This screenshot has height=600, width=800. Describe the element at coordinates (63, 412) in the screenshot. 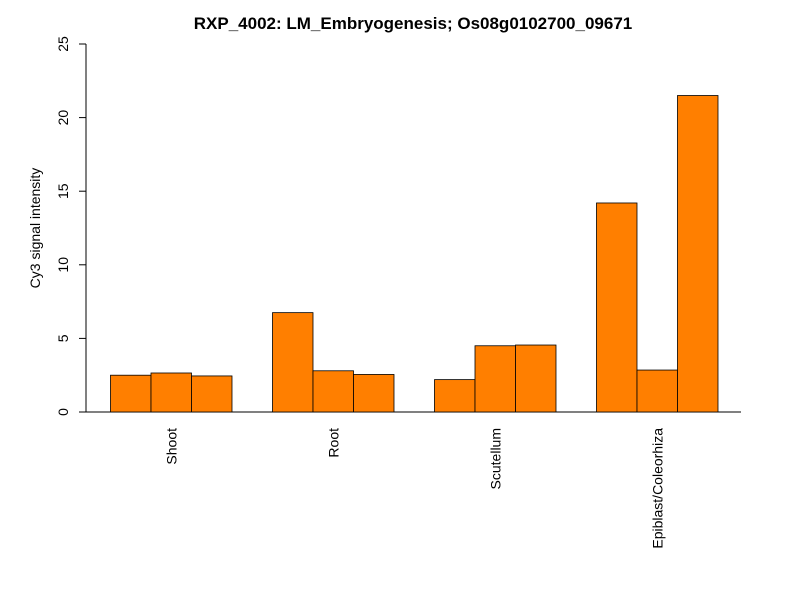

I see `y-tick-label: 0` at that location.